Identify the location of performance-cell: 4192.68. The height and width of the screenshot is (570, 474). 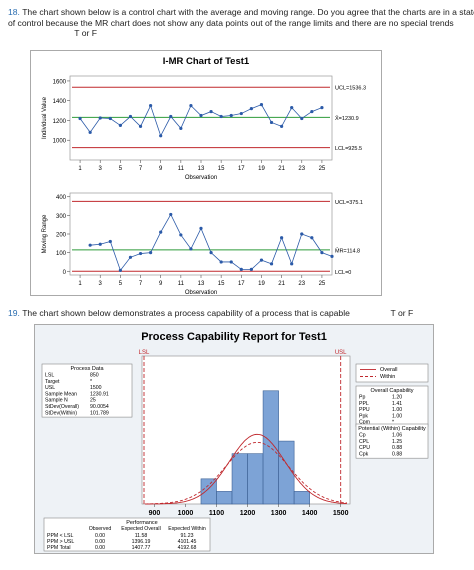
(187, 548).